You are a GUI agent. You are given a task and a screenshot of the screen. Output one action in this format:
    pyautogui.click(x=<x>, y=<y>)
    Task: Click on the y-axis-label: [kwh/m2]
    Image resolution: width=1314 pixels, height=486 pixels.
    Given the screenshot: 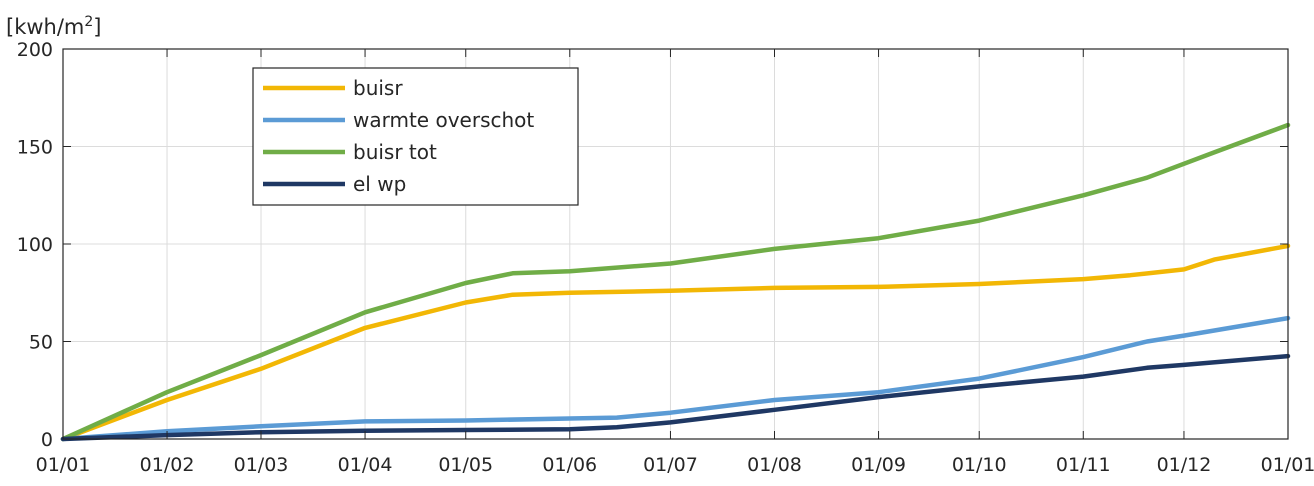 What is the action you would take?
    pyautogui.click(x=54, y=26)
    